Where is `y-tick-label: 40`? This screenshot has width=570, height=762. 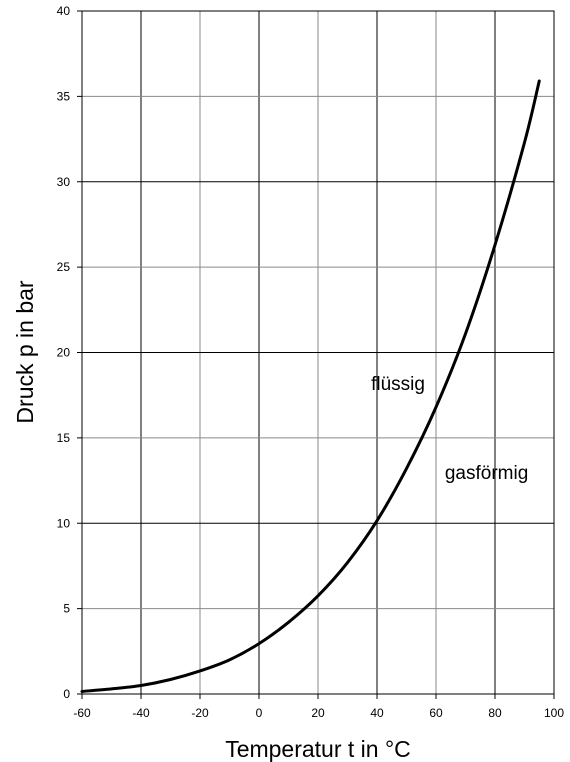 y-tick-label: 40 is located at coordinates (64, 11).